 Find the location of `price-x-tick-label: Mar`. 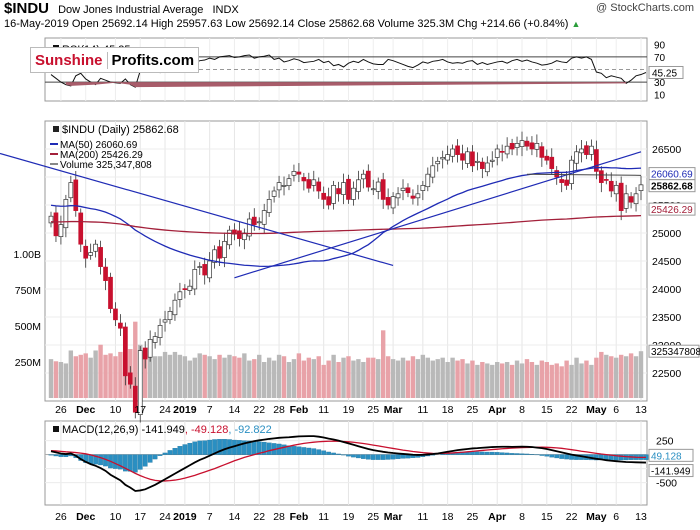

price-x-tick-label: Mar is located at coordinates (393, 410).